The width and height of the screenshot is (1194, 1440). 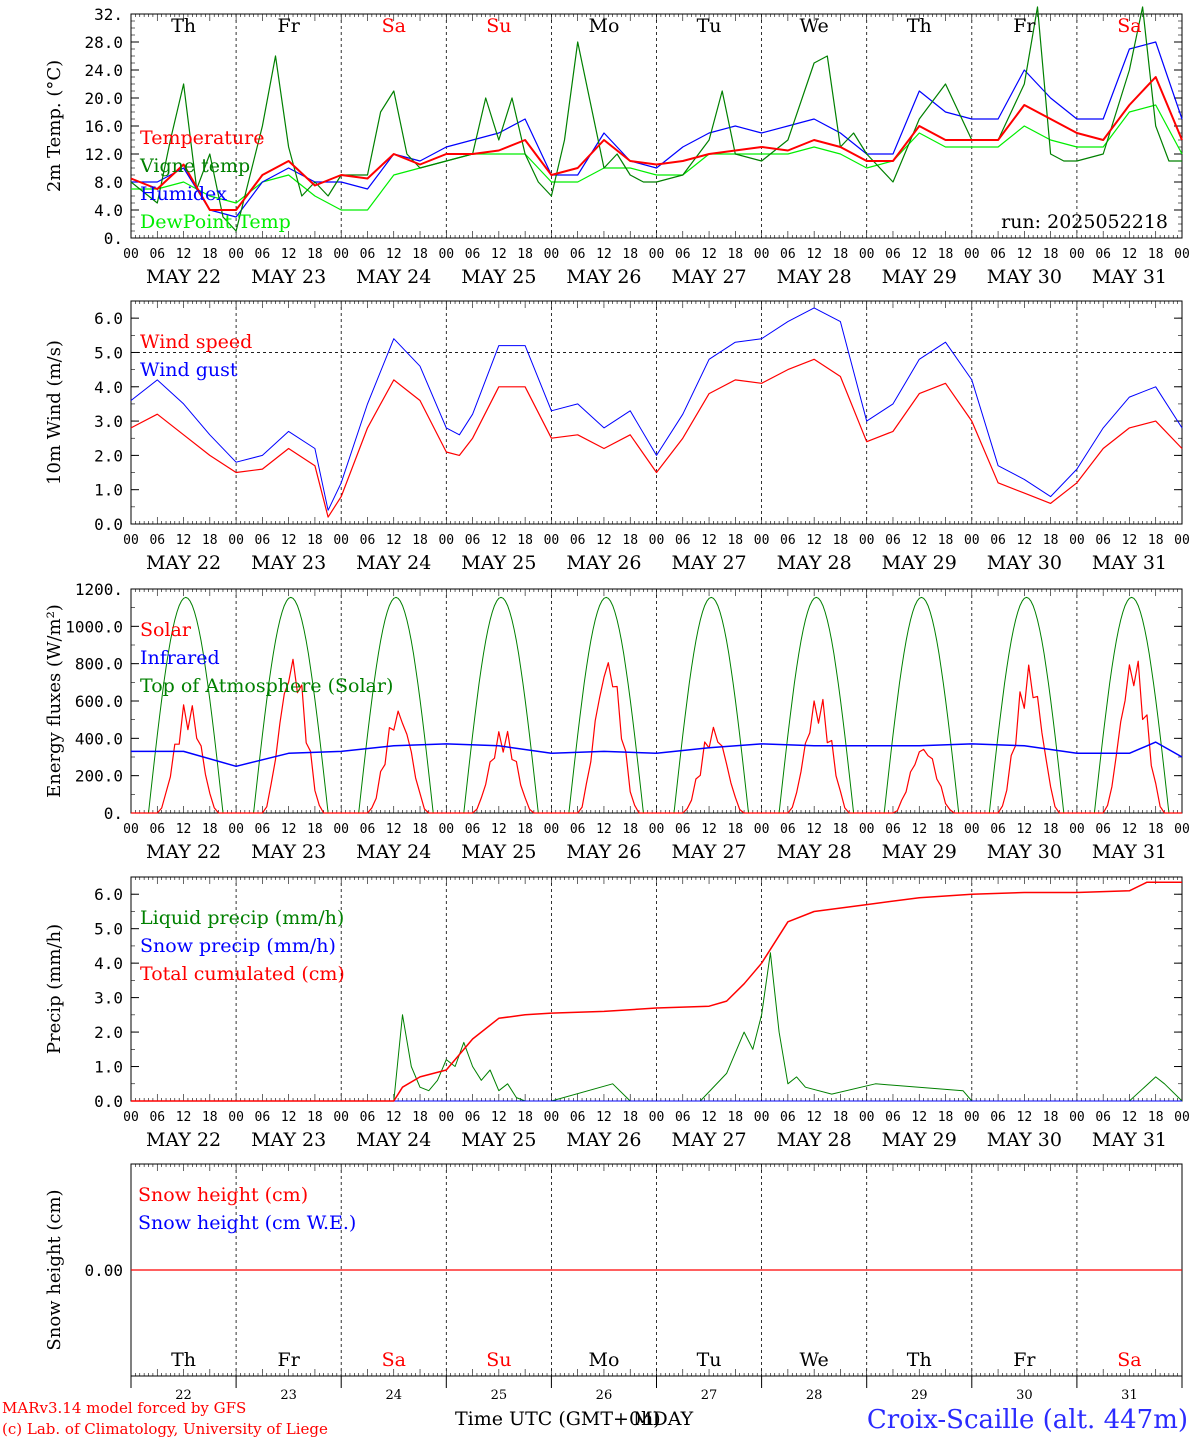 What do you see at coordinates (196, 342) in the screenshot?
I see `legend-entry: Wind speed` at bounding box center [196, 342].